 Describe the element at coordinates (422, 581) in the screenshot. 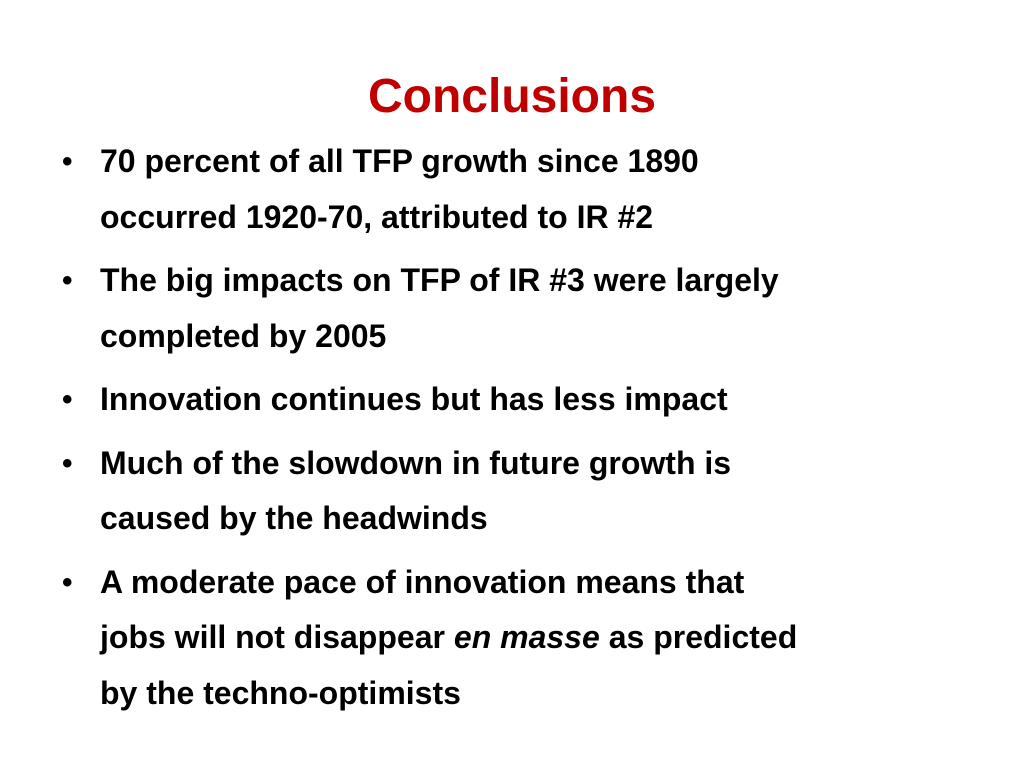

I see `bullet-line: A moderate pace of innovation means that` at that location.